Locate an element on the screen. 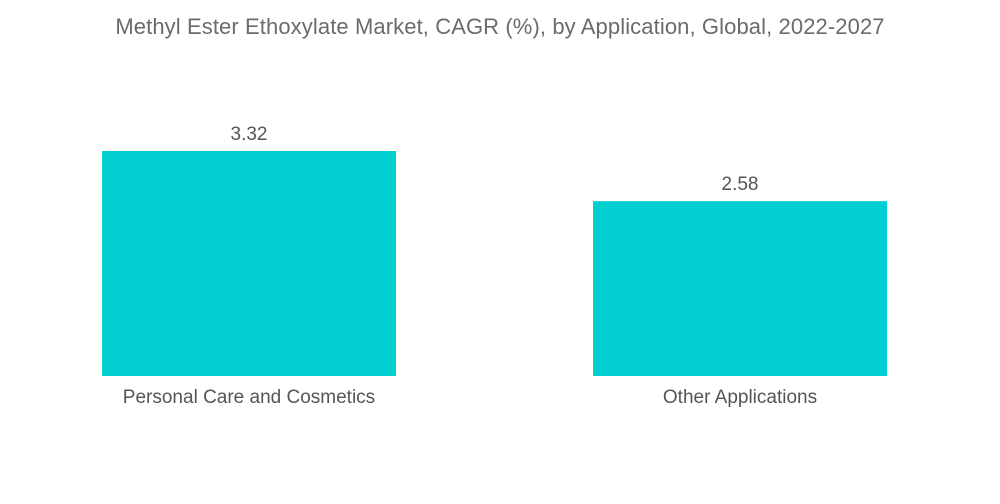 Image resolution: width=1000 pixels, height=504 pixels. value-label-0: 3.32 is located at coordinates (249, 134).